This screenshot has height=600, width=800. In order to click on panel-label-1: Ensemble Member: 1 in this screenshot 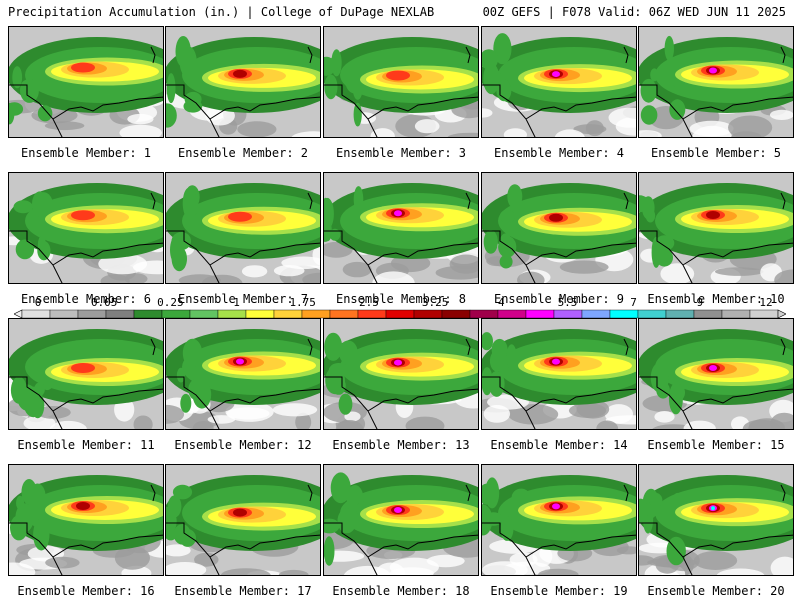, I will do `click(86, 153)`.